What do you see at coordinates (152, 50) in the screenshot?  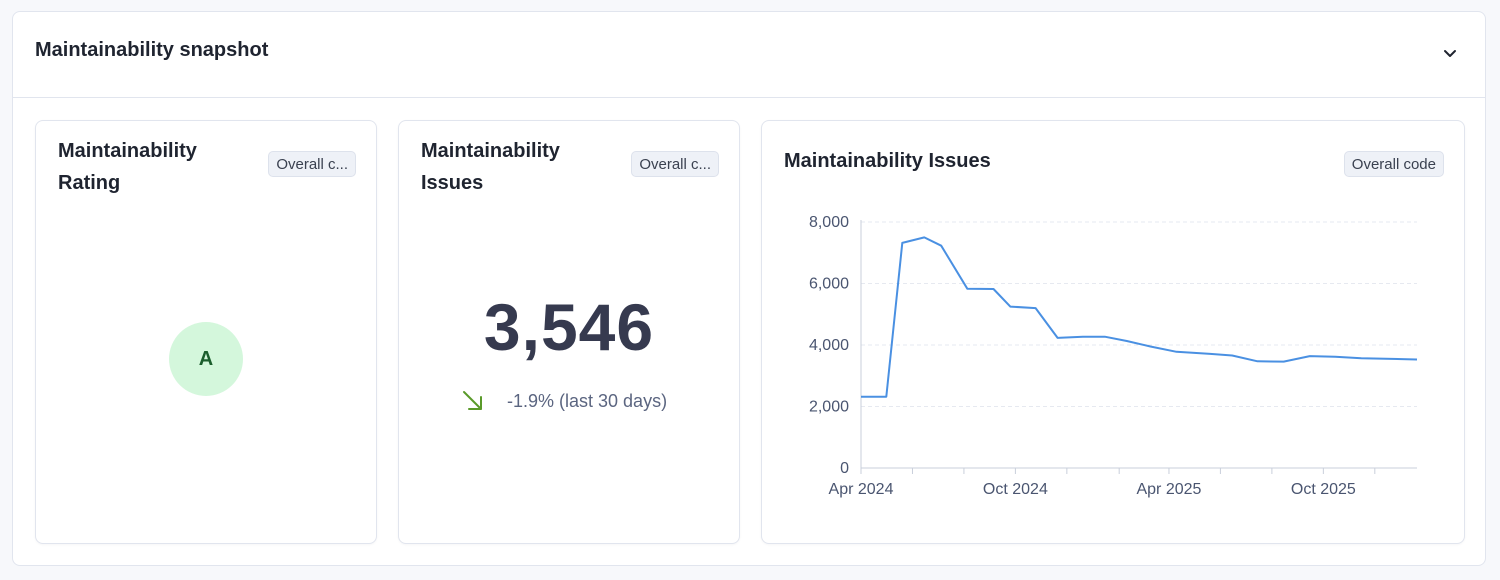 I see `panel-title: Maintainability snapshot` at bounding box center [152, 50].